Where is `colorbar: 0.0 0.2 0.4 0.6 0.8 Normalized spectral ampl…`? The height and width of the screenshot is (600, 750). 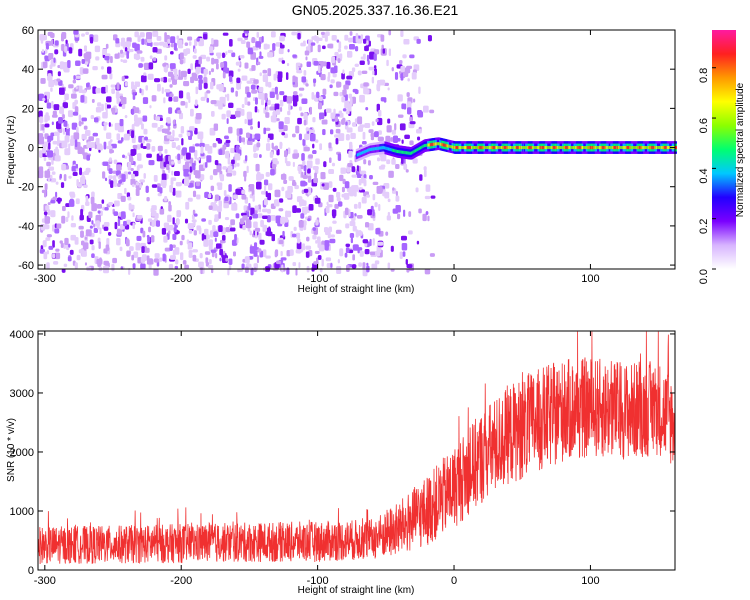
colorbar: 0.0 0.2 0.4 0.6 0.8 Normalized spectral ampl… is located at coordinates (722, 157).